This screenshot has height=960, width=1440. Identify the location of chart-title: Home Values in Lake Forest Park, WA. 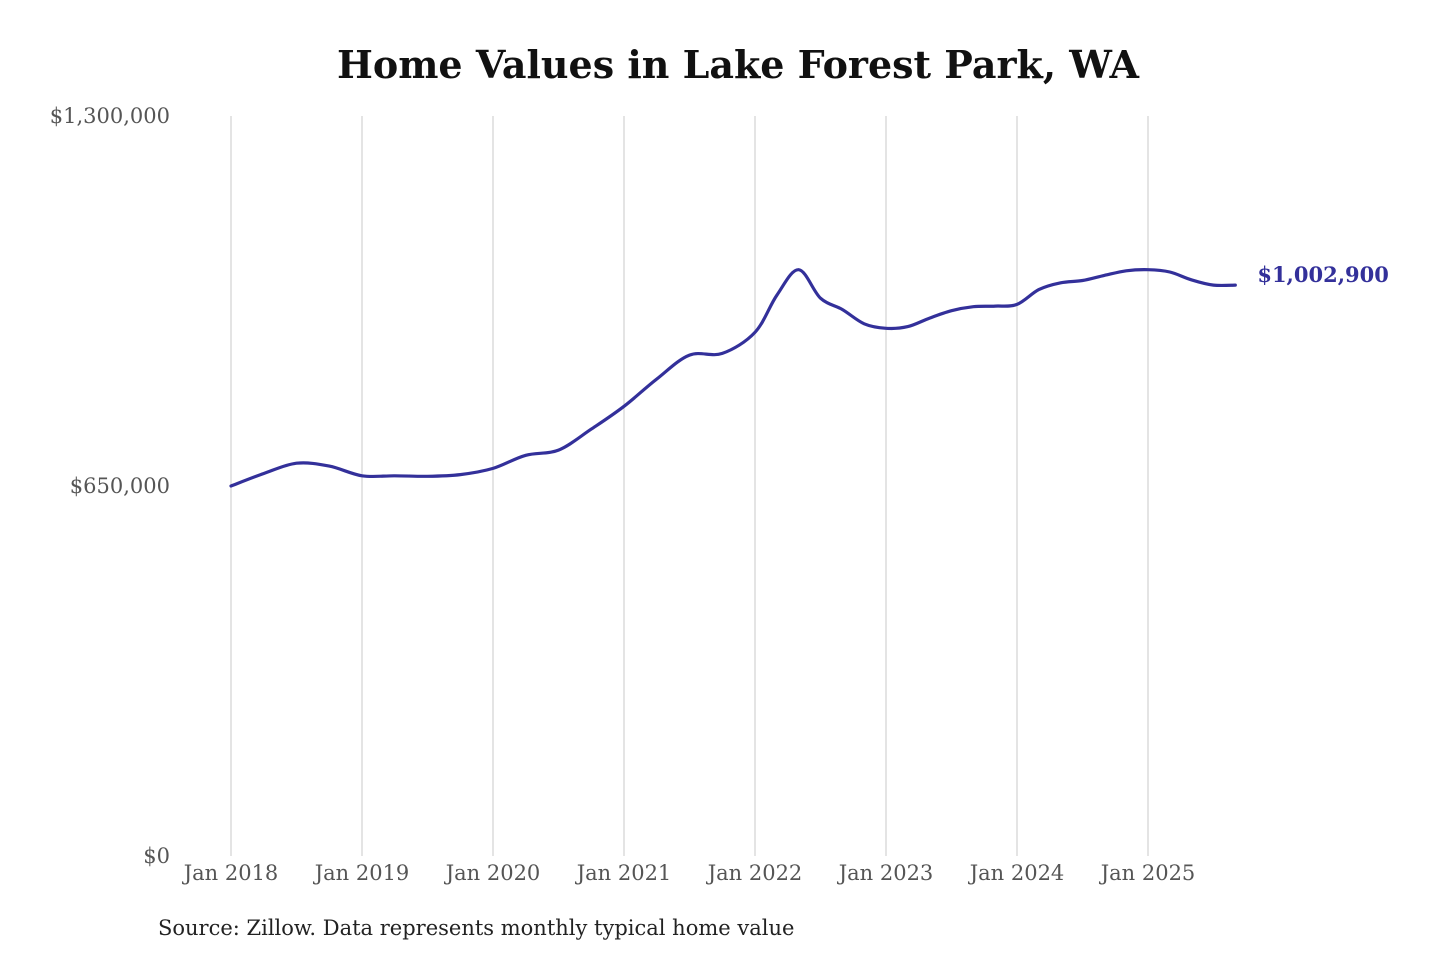
(738, 64).